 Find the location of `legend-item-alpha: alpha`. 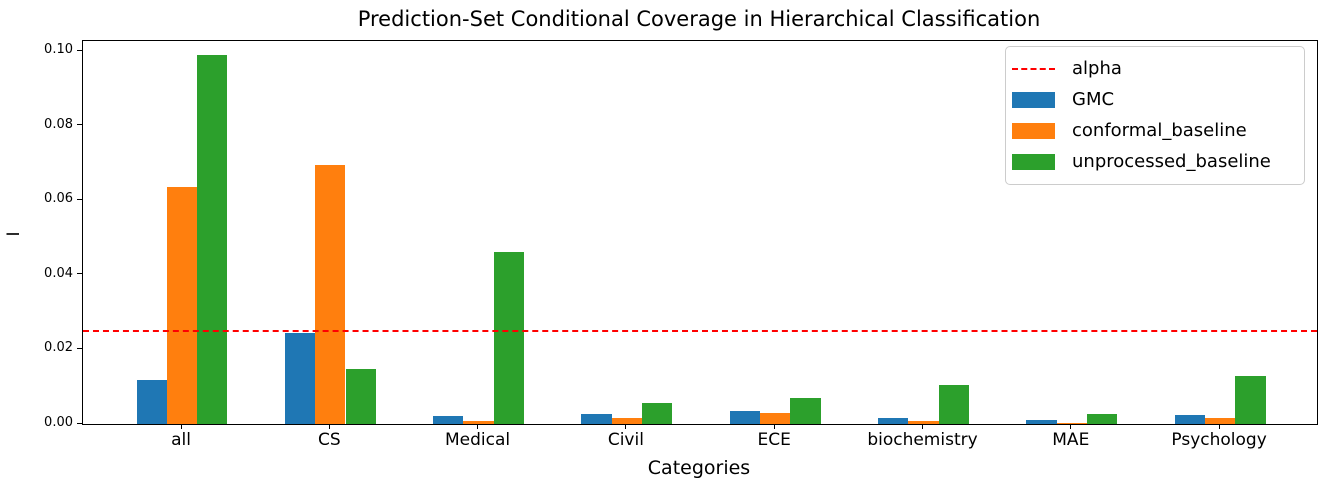

legend-item-alpha: alpha is located at coordinates (1152, 68).